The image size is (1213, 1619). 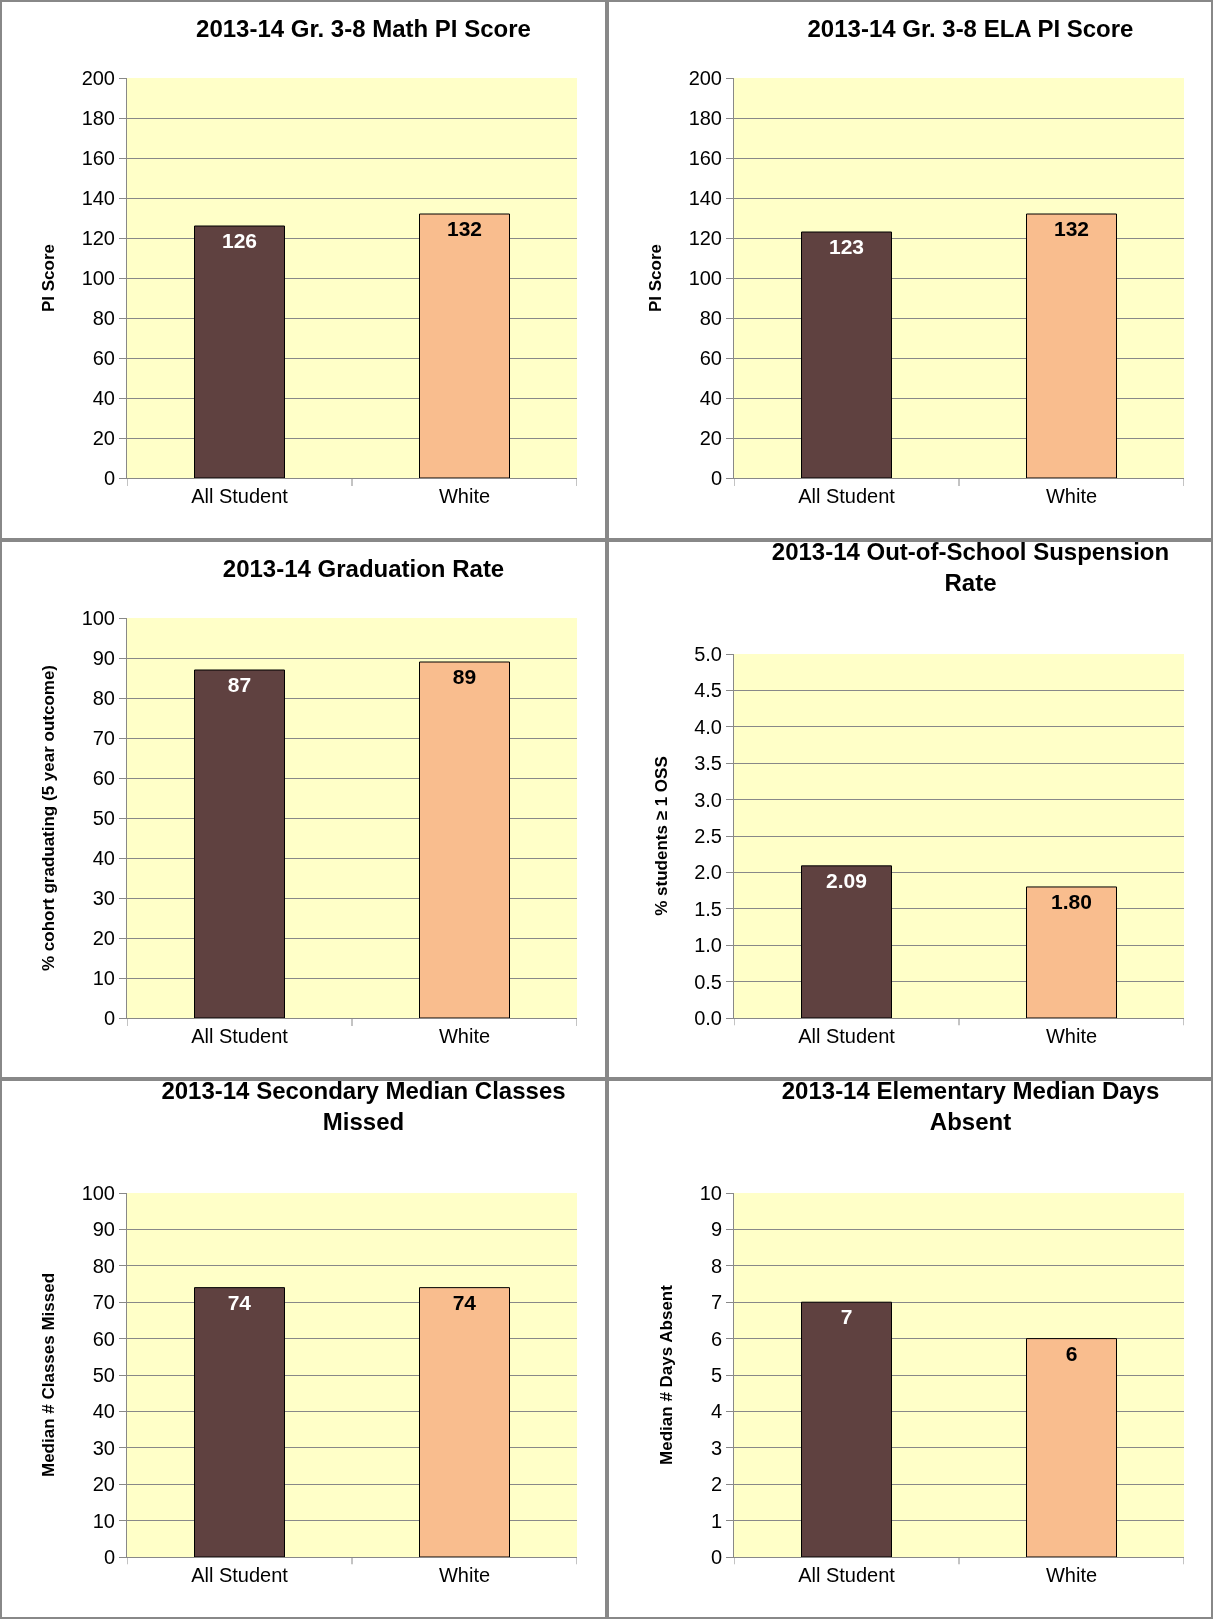 I want to click on y-tick-label: 5, so click(x=716, y=1375).